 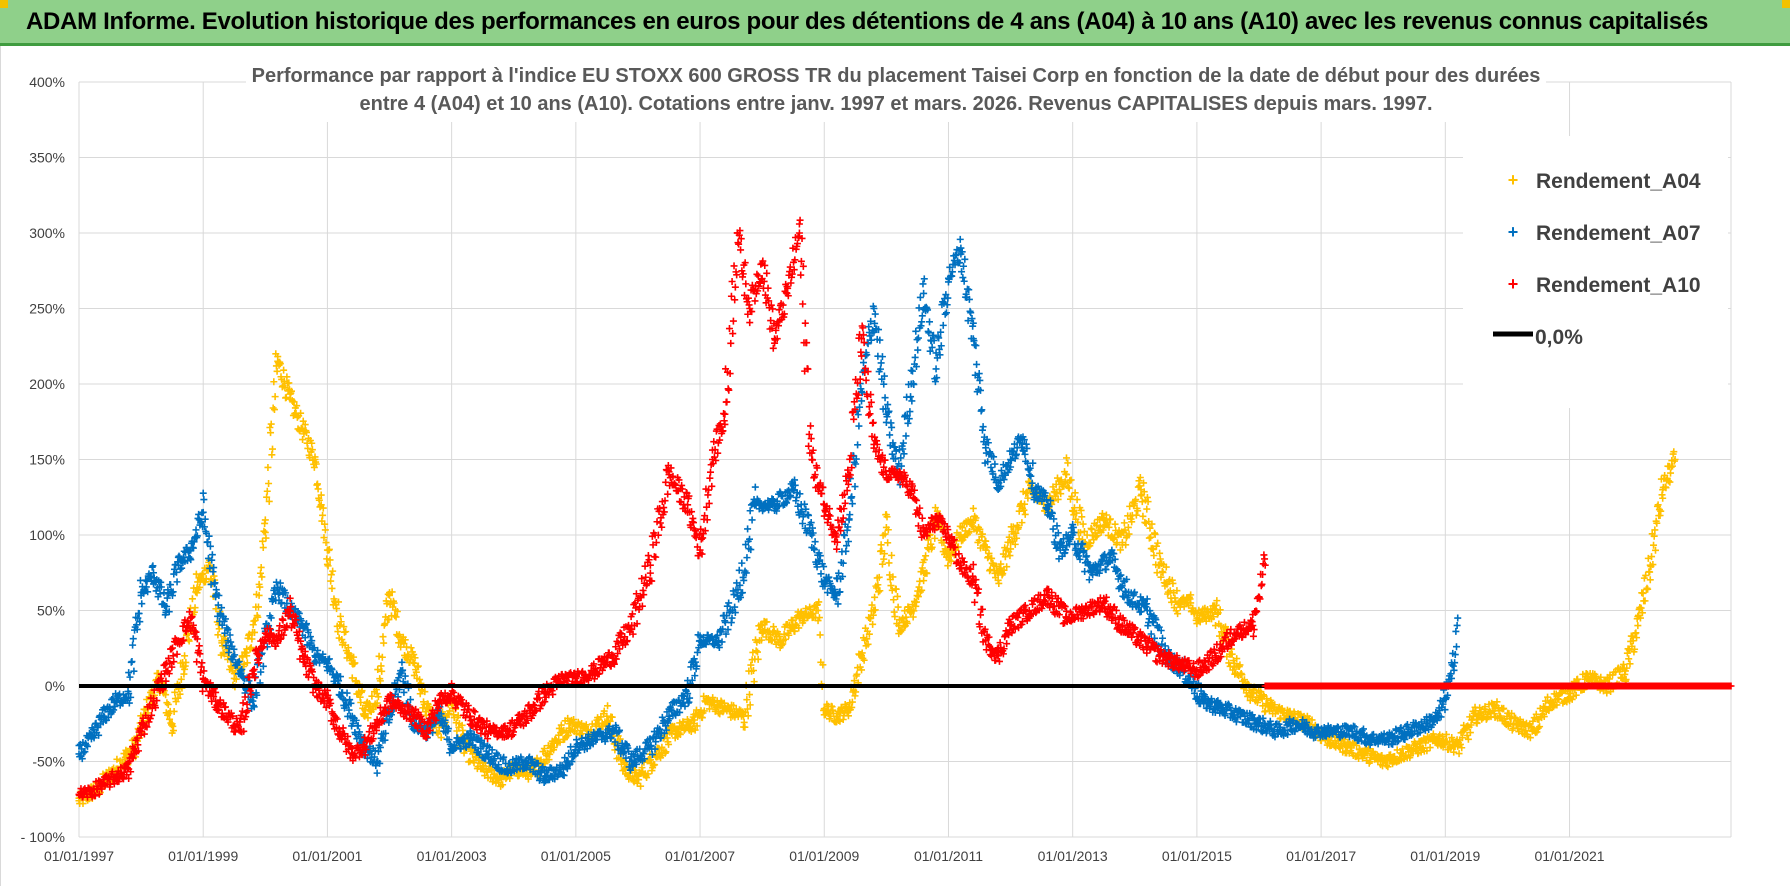 I want to click on banner-accent-left, so click(x=4, y=4).